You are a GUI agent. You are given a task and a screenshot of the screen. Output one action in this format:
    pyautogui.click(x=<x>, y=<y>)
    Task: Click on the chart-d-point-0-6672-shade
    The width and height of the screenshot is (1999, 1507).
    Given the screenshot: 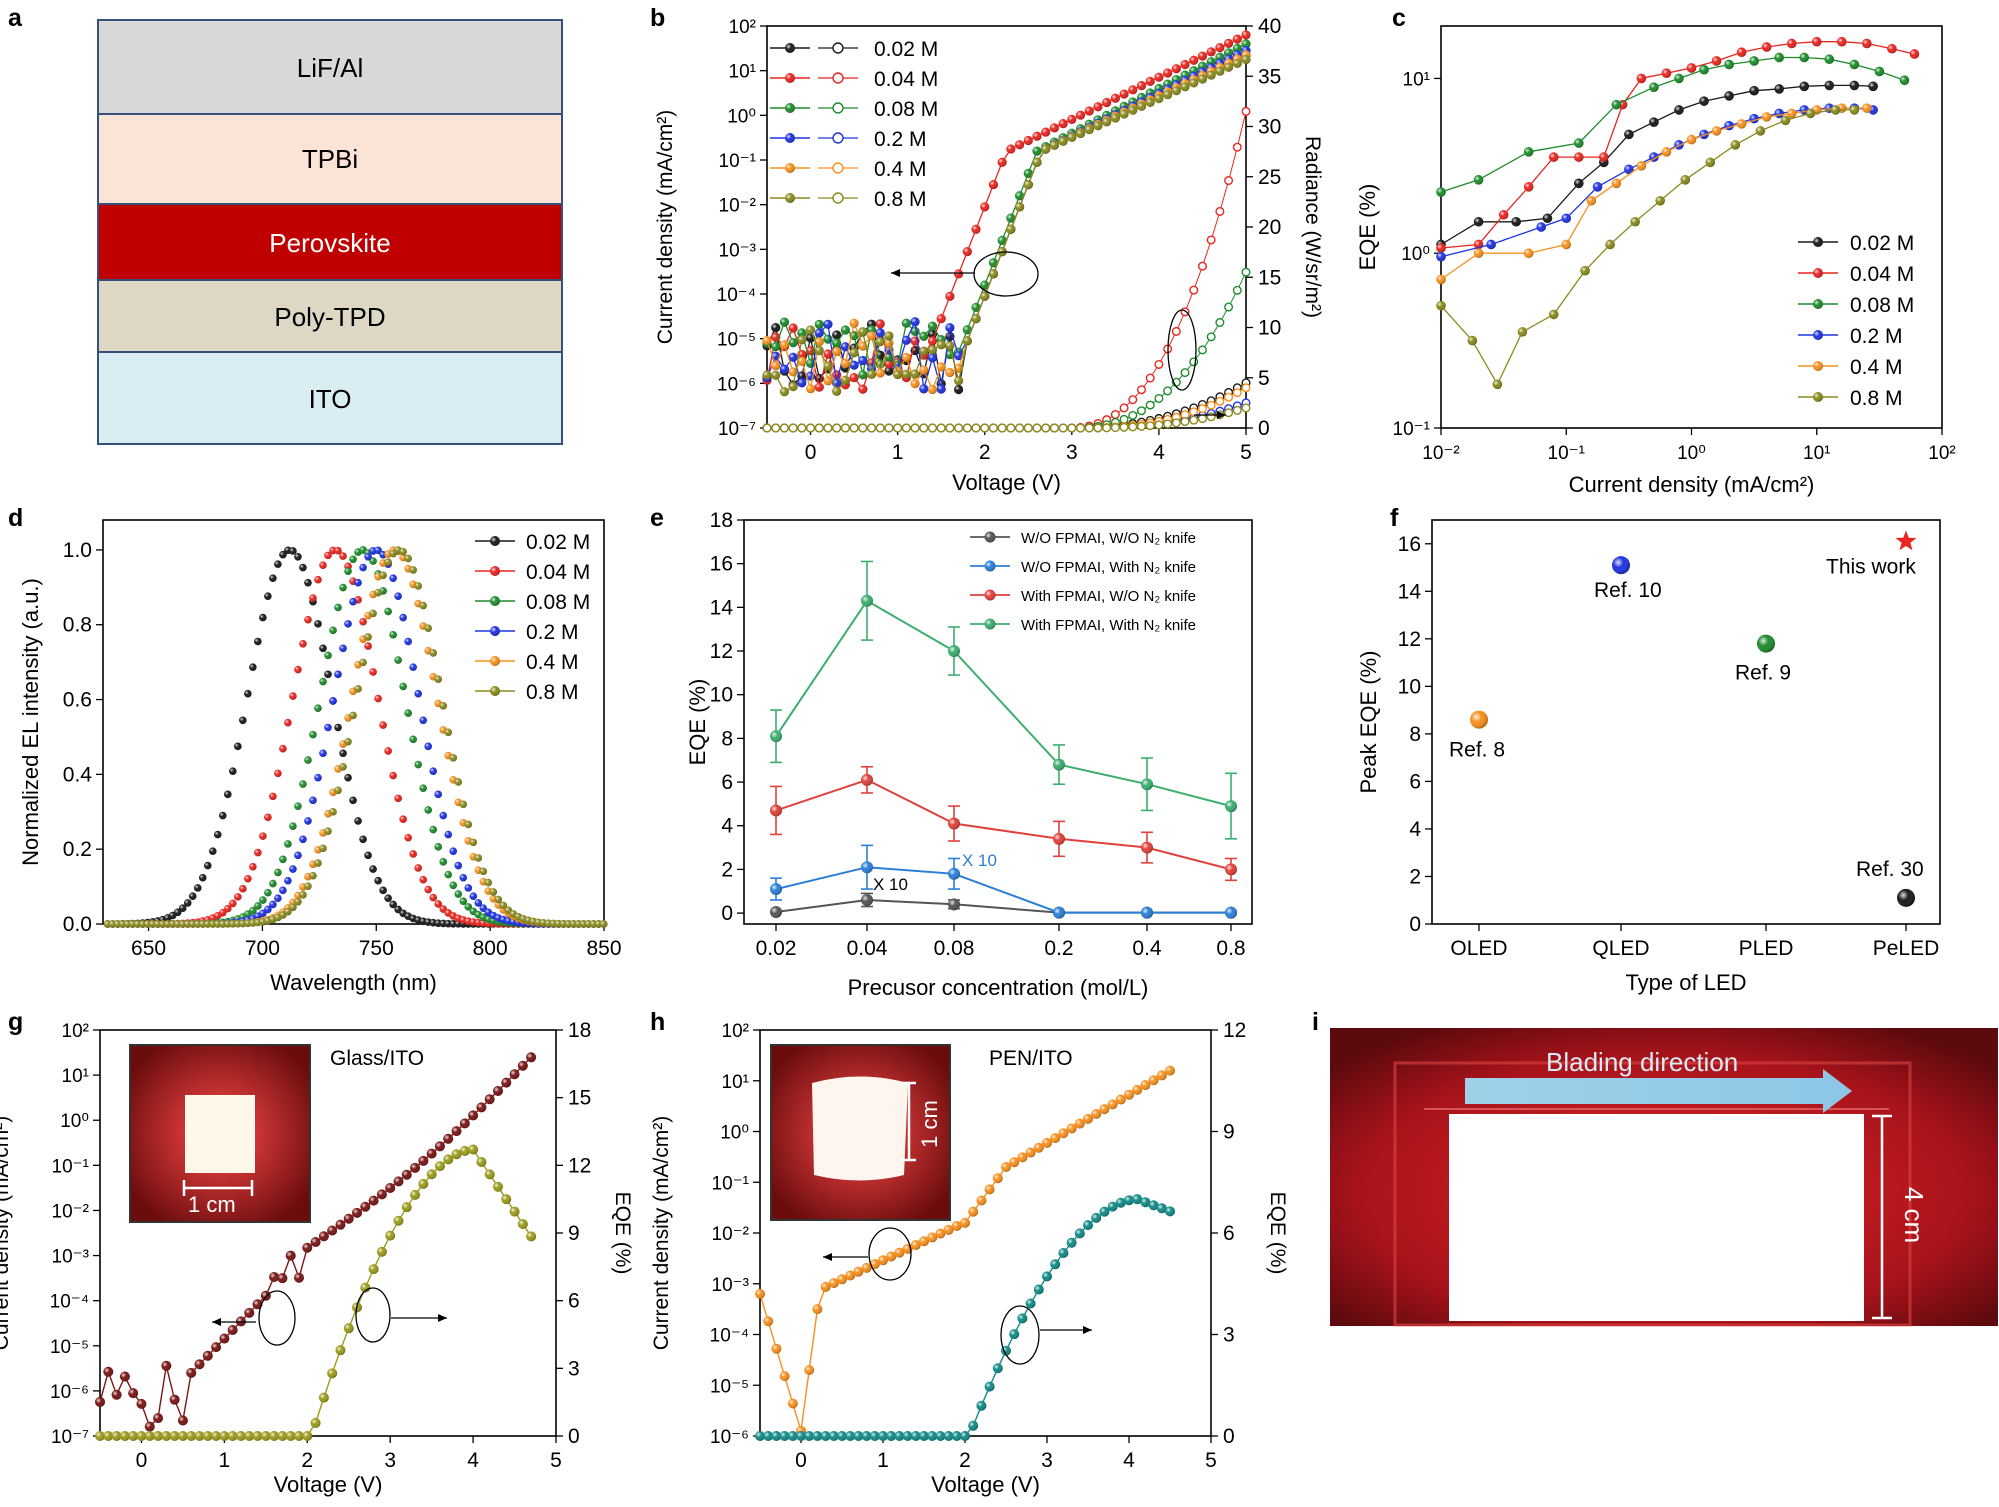 What is the action you would take?
    pyautogui.click(x=187, y=903)
    